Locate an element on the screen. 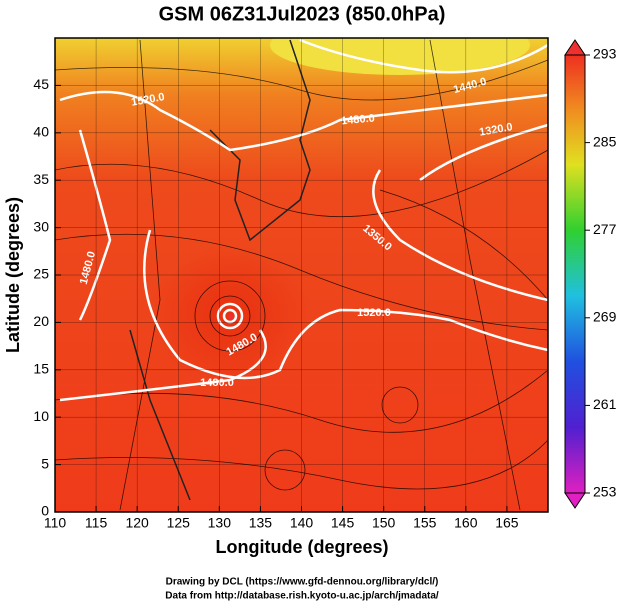 Image resolution: width=619 pixels, height=605 pixels. y-tick-label: 35 is located at coordinates (41, 179).